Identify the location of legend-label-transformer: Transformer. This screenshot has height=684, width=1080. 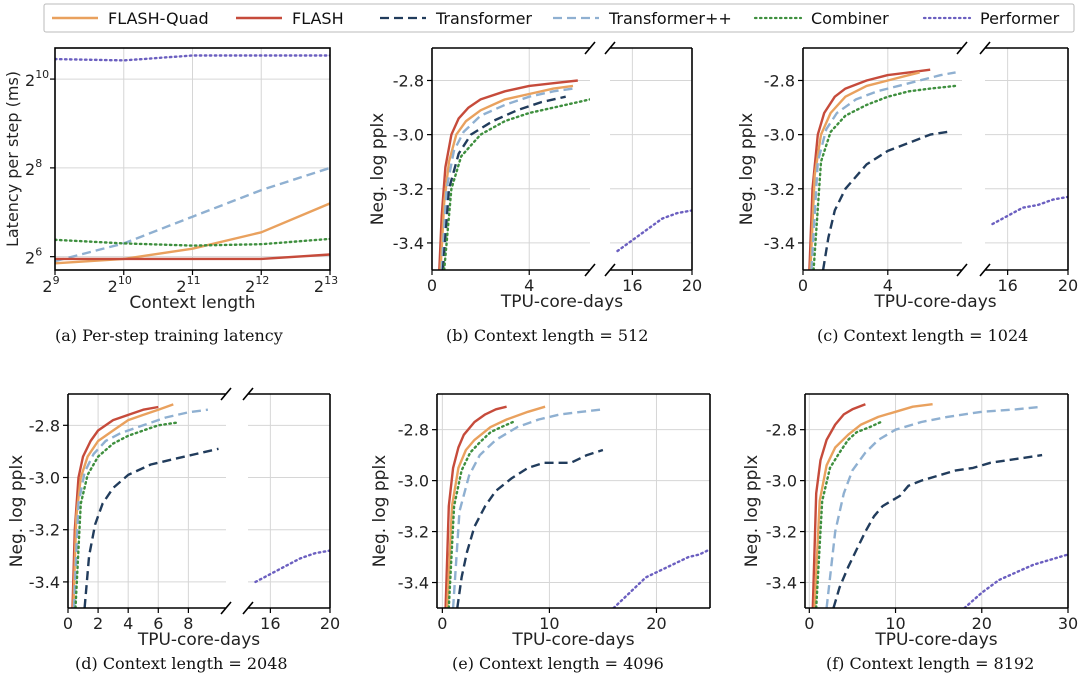
(483, 18).